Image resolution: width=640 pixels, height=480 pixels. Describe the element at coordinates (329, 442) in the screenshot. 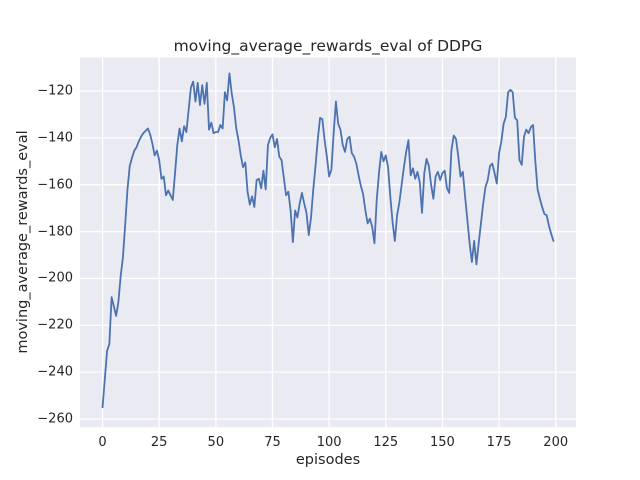

I see `x-tick-label: 100` at that location.